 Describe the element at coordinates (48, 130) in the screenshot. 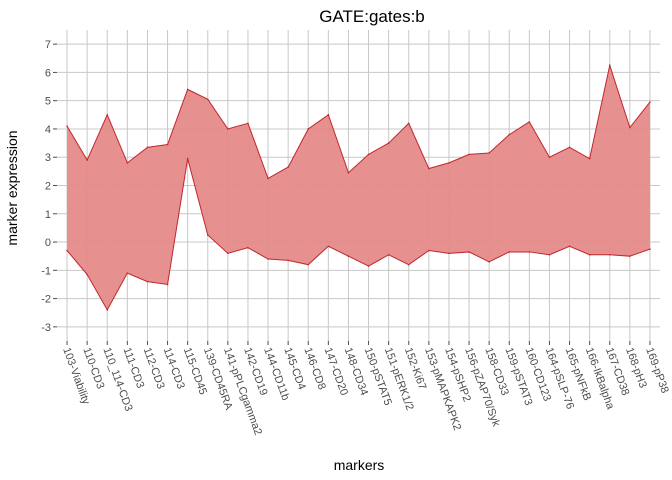

I see `y-tick-label: 4` at that location.